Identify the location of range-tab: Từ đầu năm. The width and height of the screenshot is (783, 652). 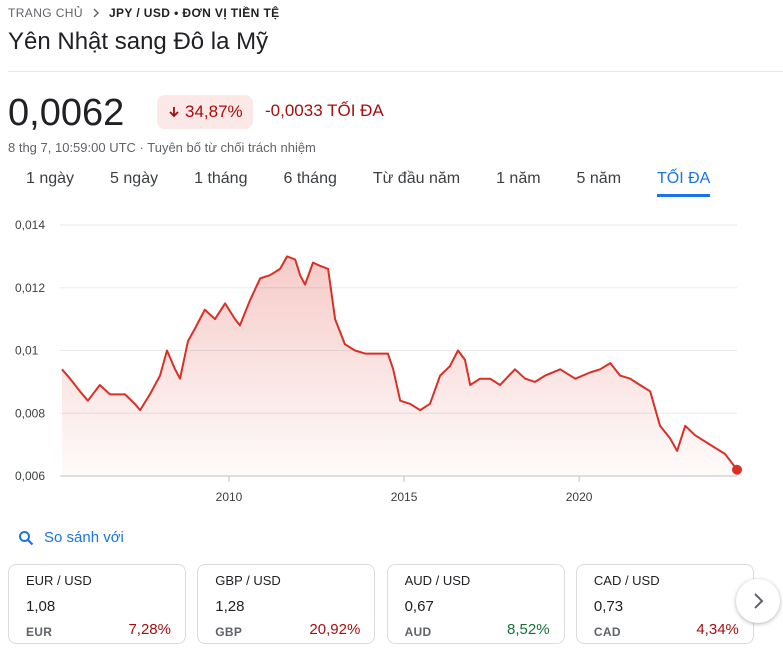
(416, 178).